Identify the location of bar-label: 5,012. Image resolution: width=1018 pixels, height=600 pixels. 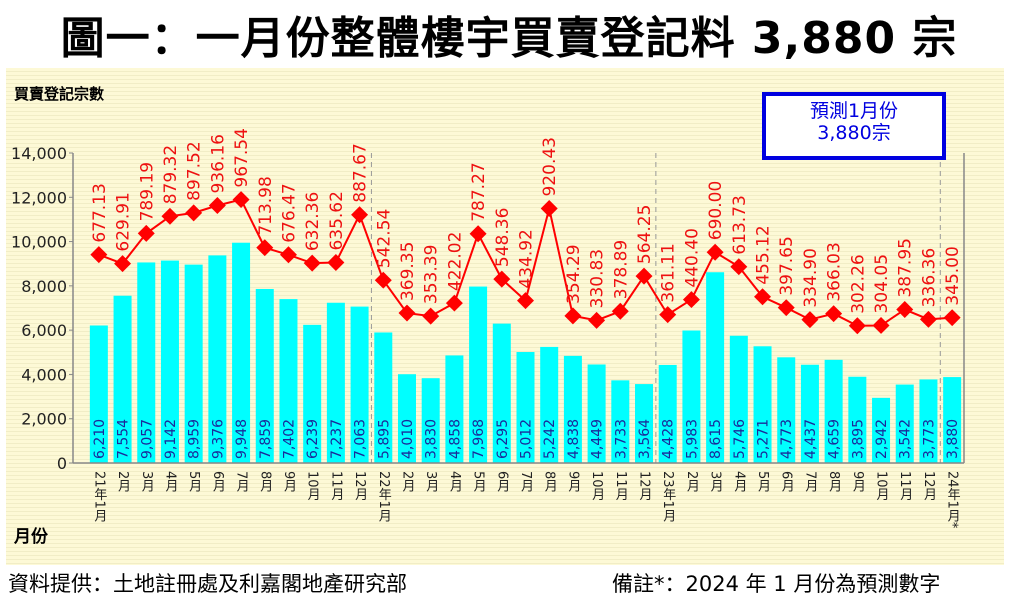
(527, 439).